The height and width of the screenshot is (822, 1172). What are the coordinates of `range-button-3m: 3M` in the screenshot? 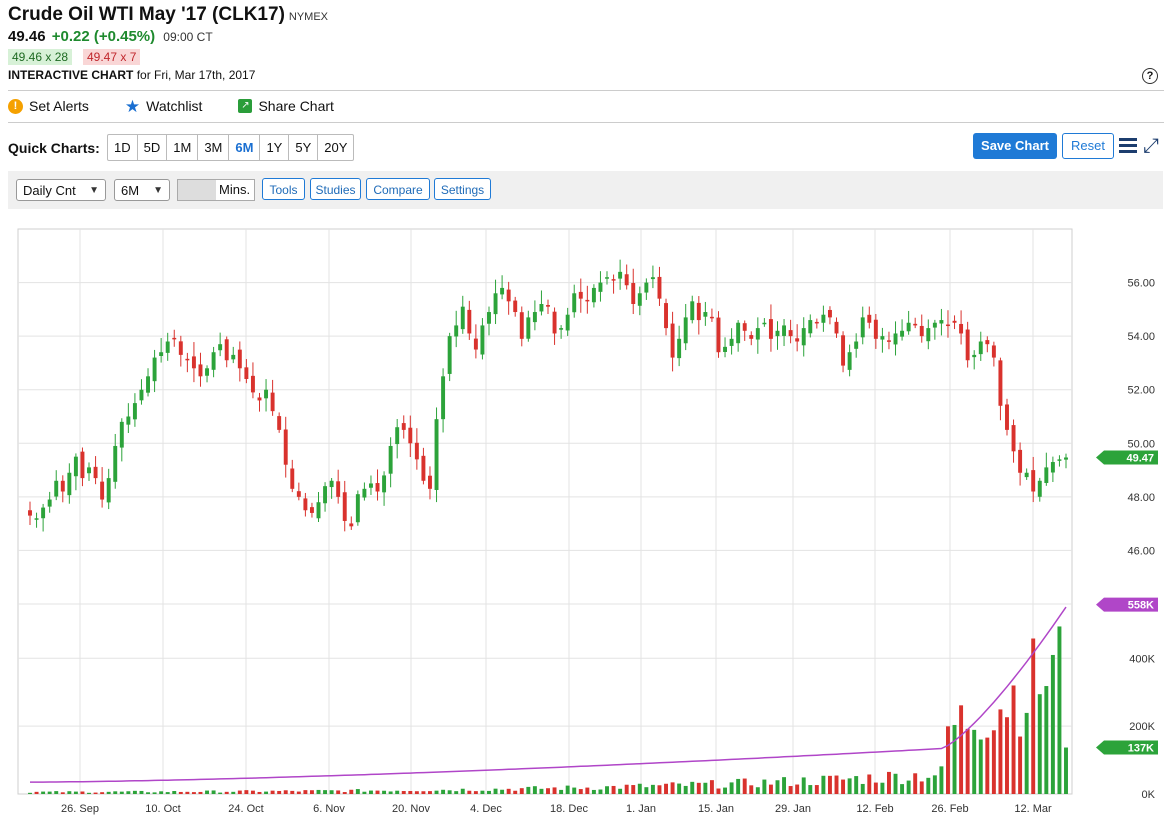 It's located at (214, 147).